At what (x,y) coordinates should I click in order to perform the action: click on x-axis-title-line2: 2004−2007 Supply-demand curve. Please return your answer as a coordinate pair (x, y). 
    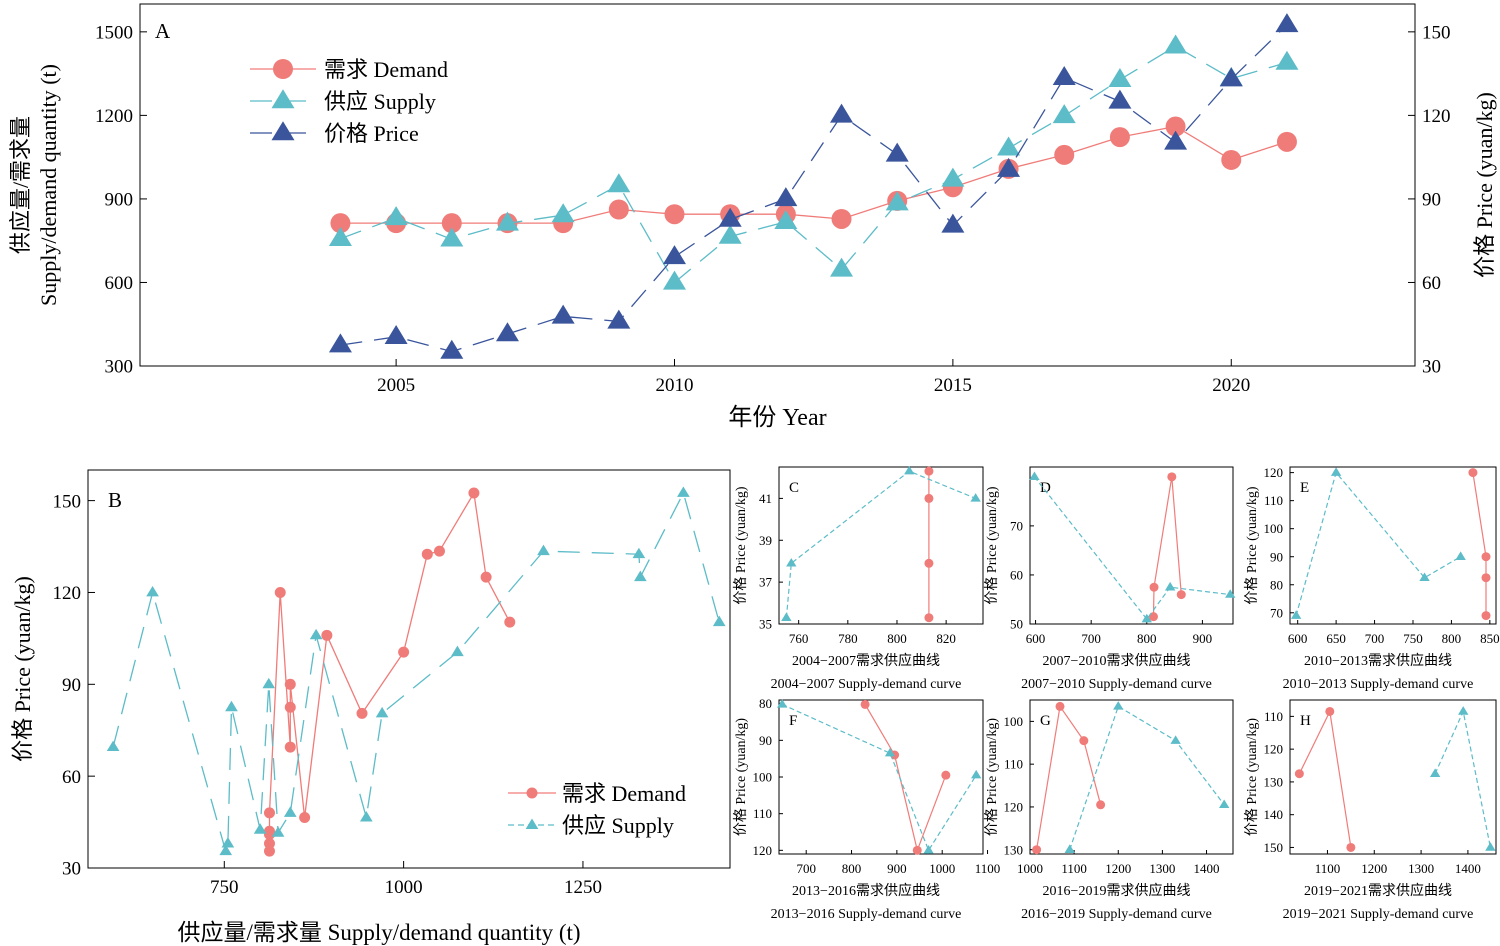
    Looking at the image, I should click on (866, 684).